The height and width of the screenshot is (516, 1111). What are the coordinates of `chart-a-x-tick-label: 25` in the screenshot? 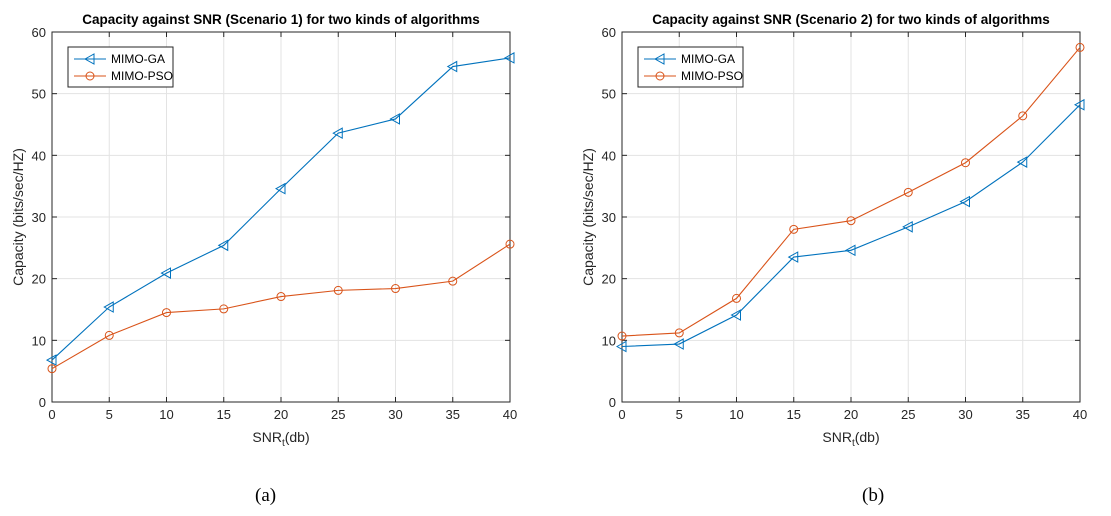 It's located at (338, 414).